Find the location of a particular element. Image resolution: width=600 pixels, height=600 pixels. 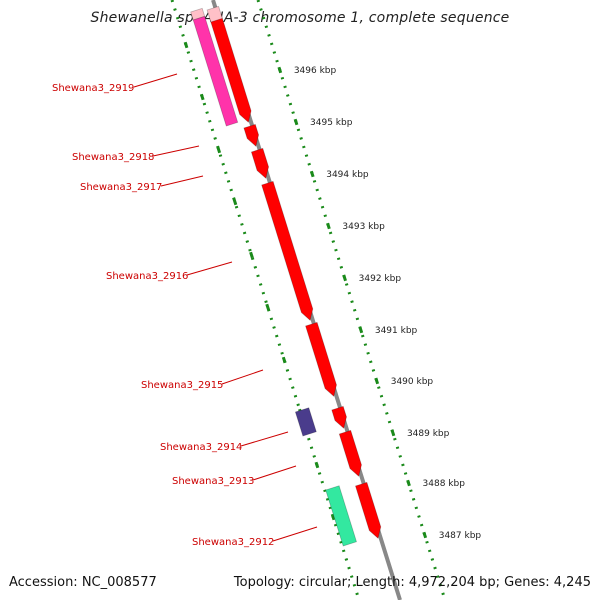

scale-tick-label: 3487 kbp is located at coordinates (460, 536).